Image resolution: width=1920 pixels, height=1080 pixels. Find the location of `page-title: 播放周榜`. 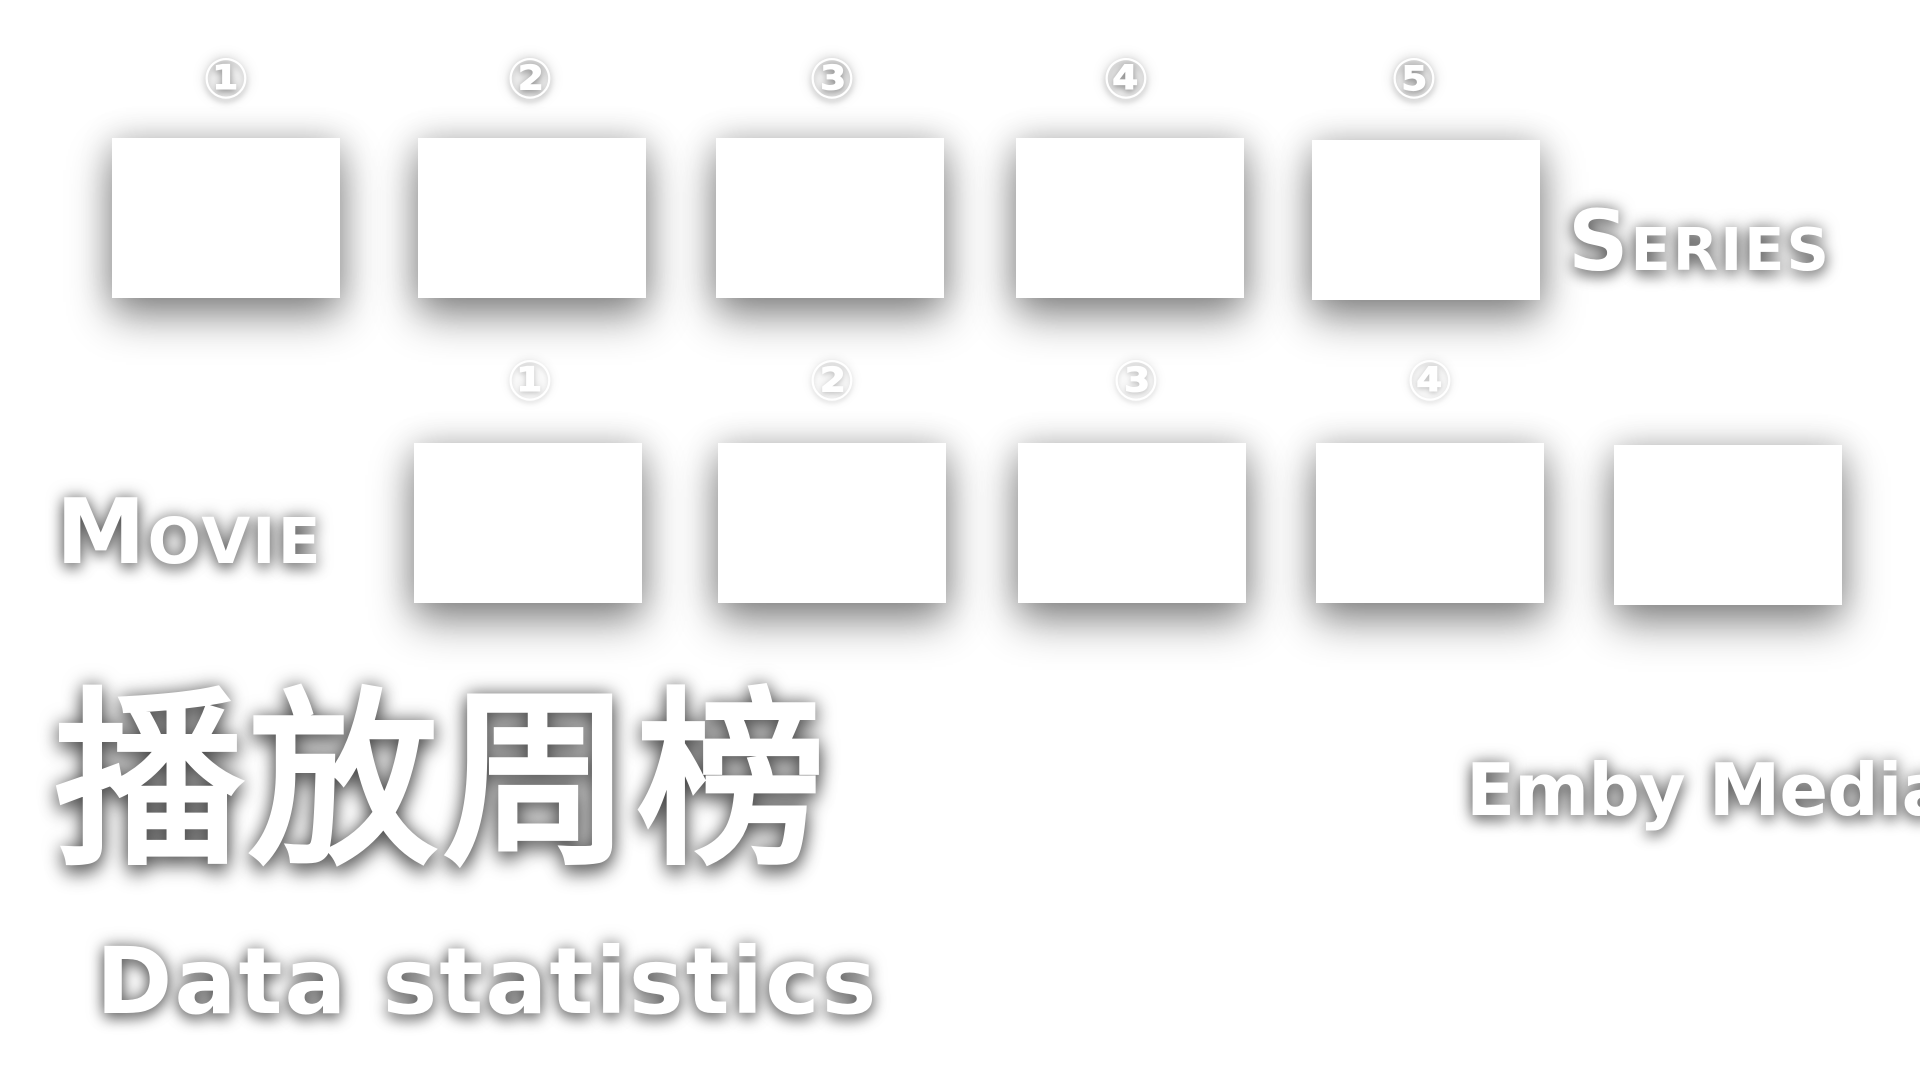

page-title: 播放周榜 is located at coordinates (442, 781).